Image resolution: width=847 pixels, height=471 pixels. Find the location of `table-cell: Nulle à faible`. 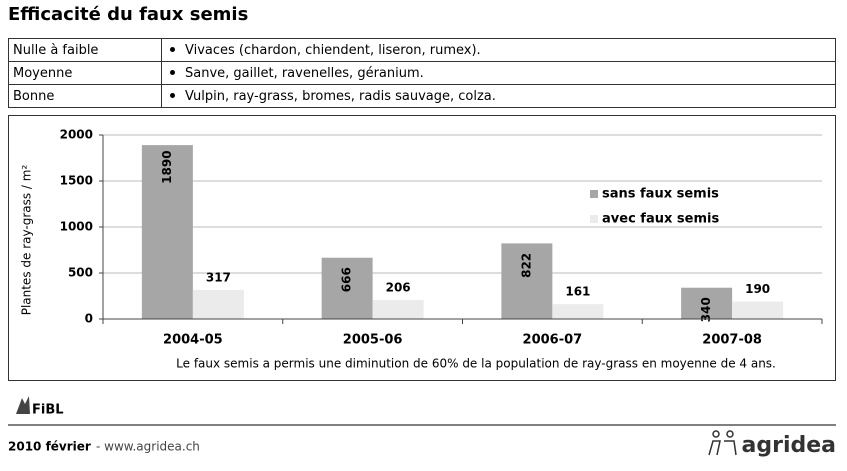

table-cell: Nulle à faible is located at coordinates (85, 50).